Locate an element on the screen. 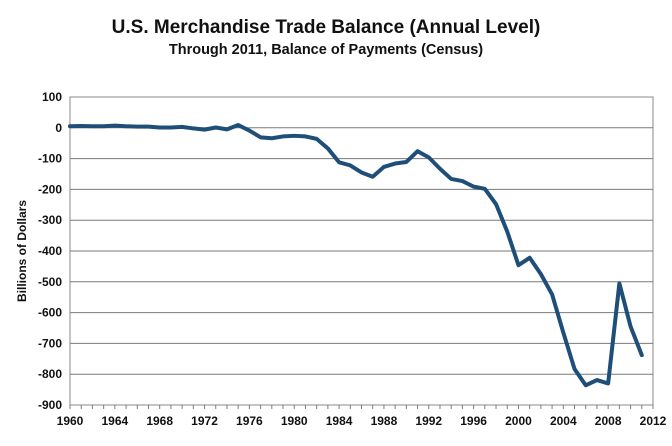 The height and width of the screenshot is (446, 672). y-tick-label: -300 is located at coordinates (50, 220).